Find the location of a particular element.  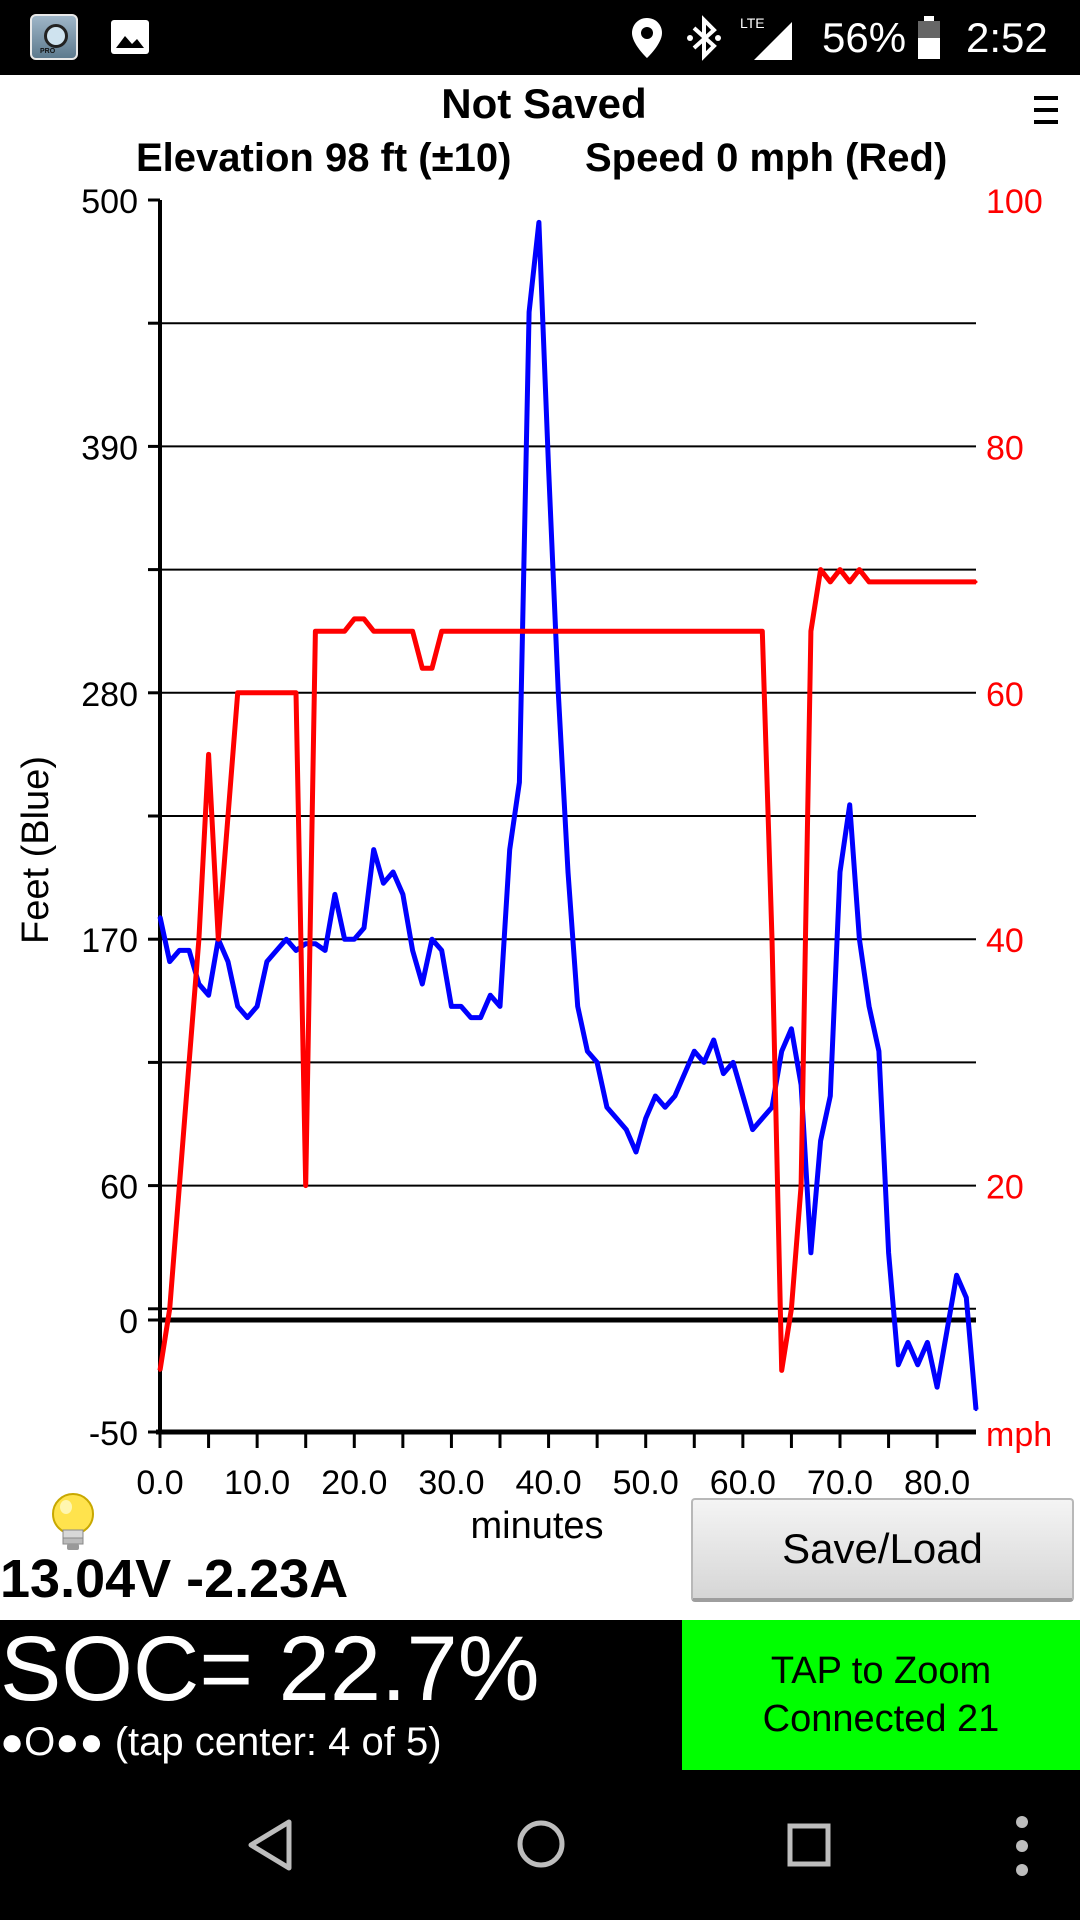

x-tick-label: 50.0 is located at coordinates (646, 1483).